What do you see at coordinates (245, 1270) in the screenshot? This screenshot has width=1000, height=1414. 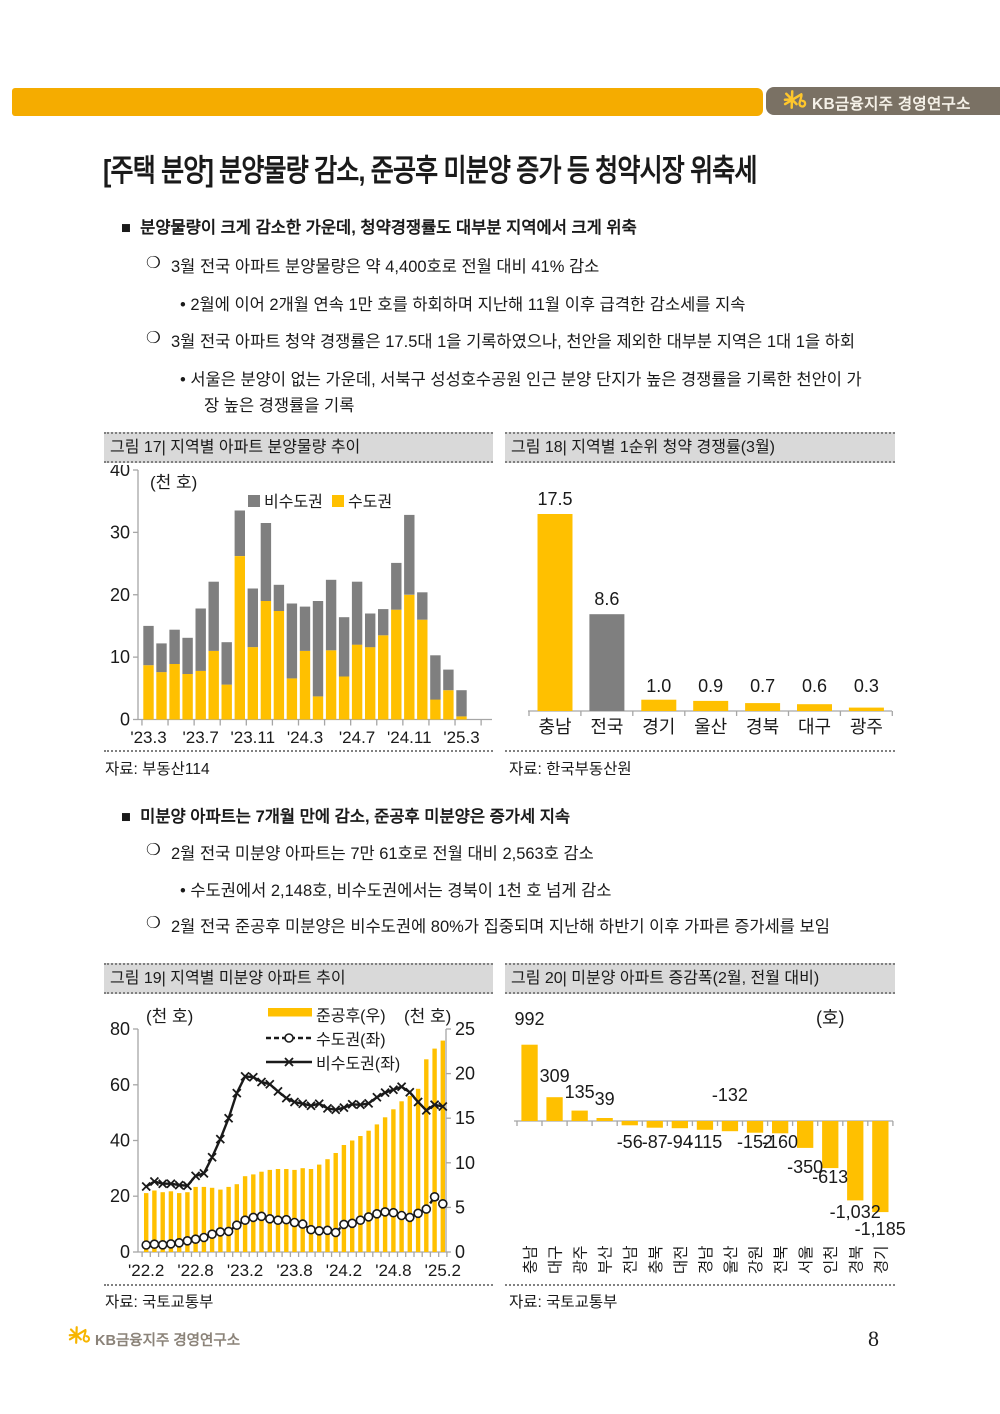 I see `svg-text: '23.2` at bounding box center [245, 1270].